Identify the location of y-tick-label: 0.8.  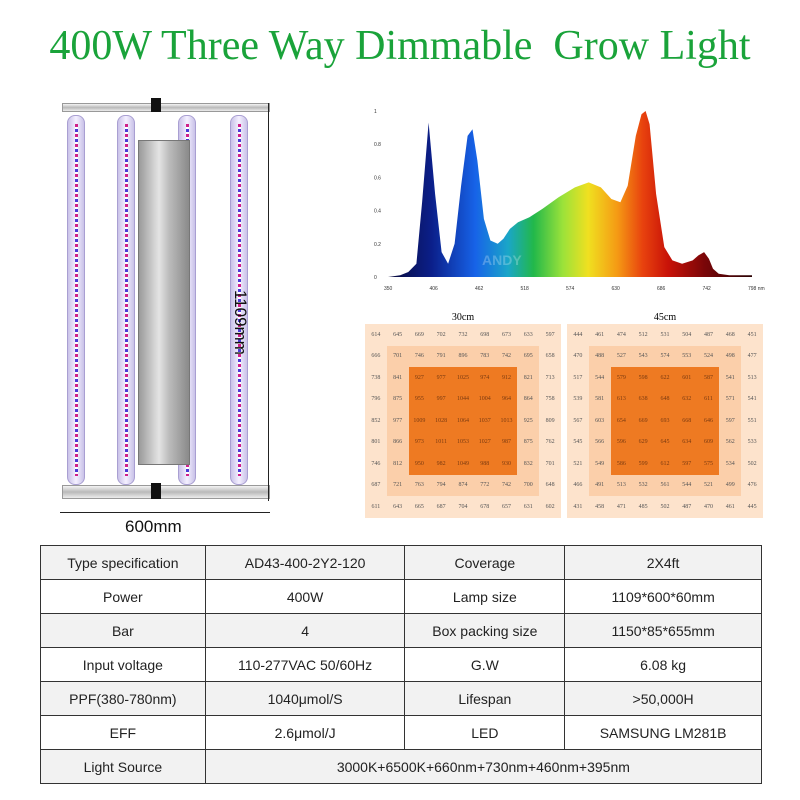
(377, 145).